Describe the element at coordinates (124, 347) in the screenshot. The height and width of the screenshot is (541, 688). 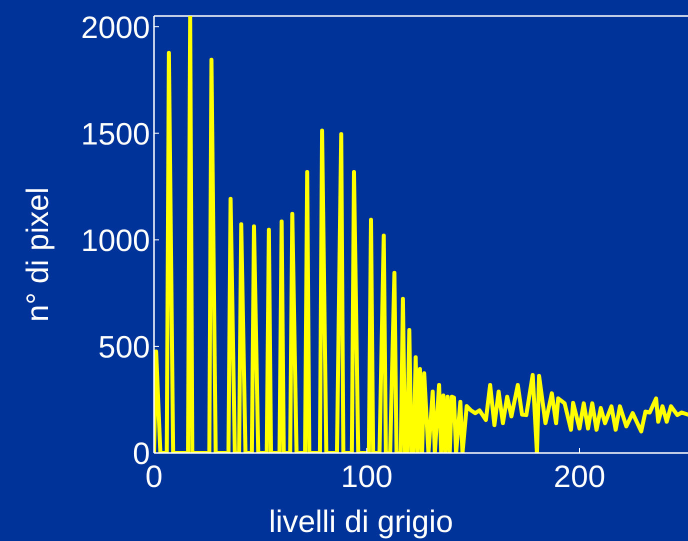
I see `y-tick-label: 500` at that location.